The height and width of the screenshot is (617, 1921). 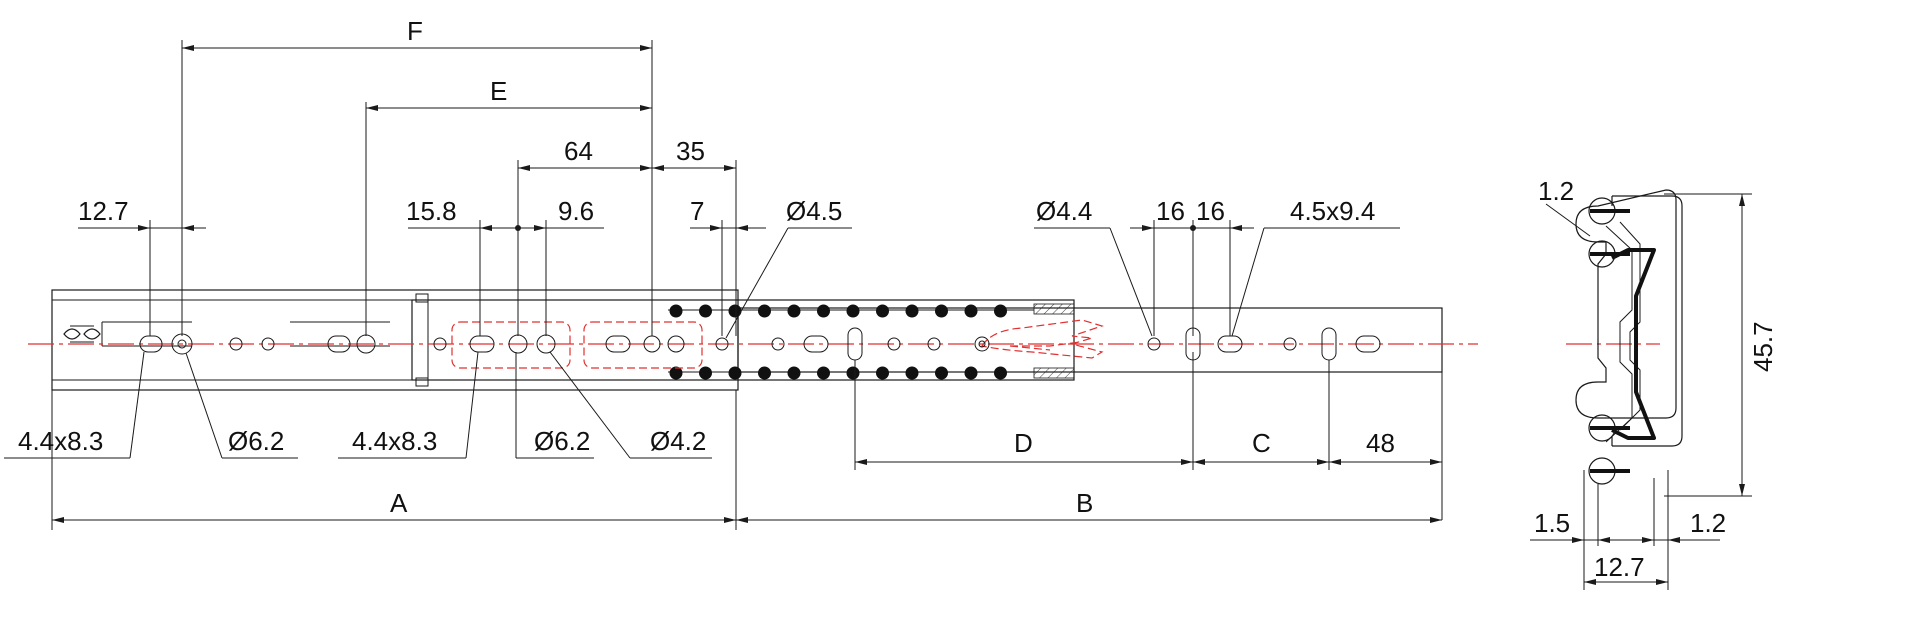 I want to click on hidden-lines, so click(x=777, y=344).